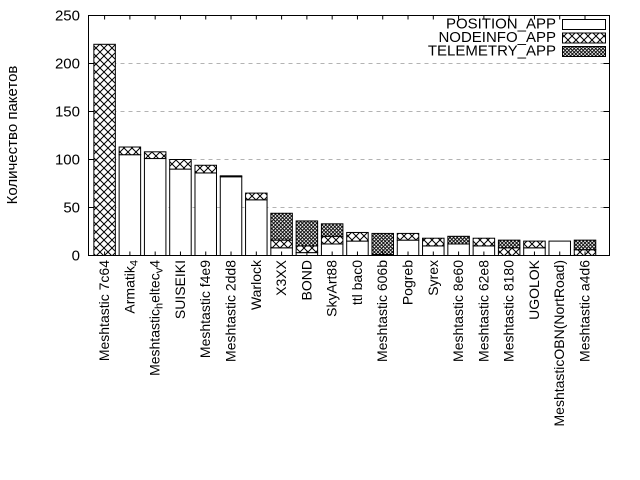 The height and width of the screenshot is (480, 640). I want to click on x-tick-label-ugolok: UGOLOK, so click(534, 289).